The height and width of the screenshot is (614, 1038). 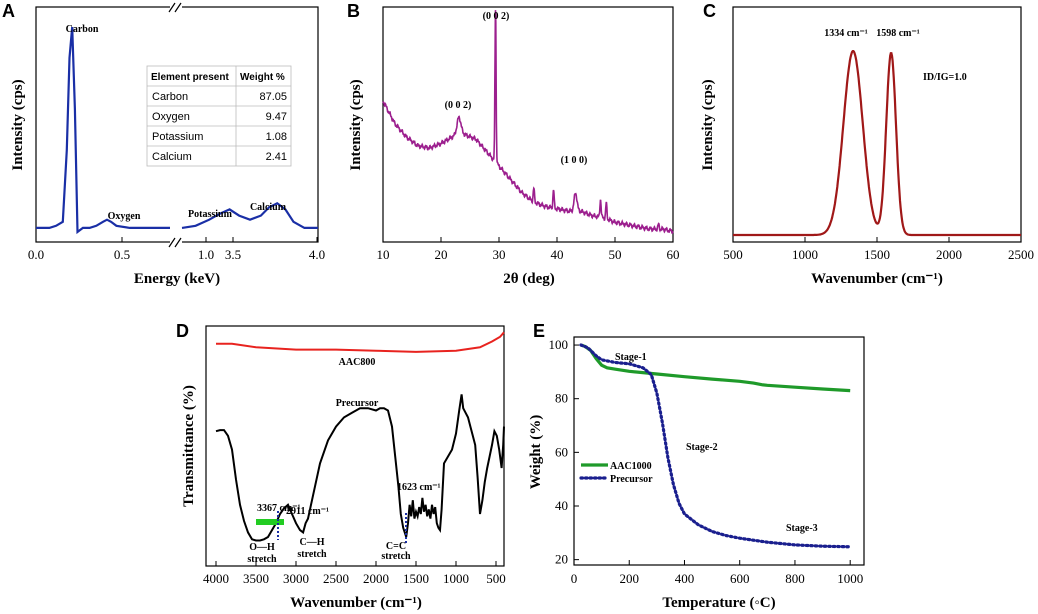 What do you see at coordinates (307, 511) in the screenshot?
I see `annotation-2911: 2911 cm⁻¹` at bounding box center [307, 511].